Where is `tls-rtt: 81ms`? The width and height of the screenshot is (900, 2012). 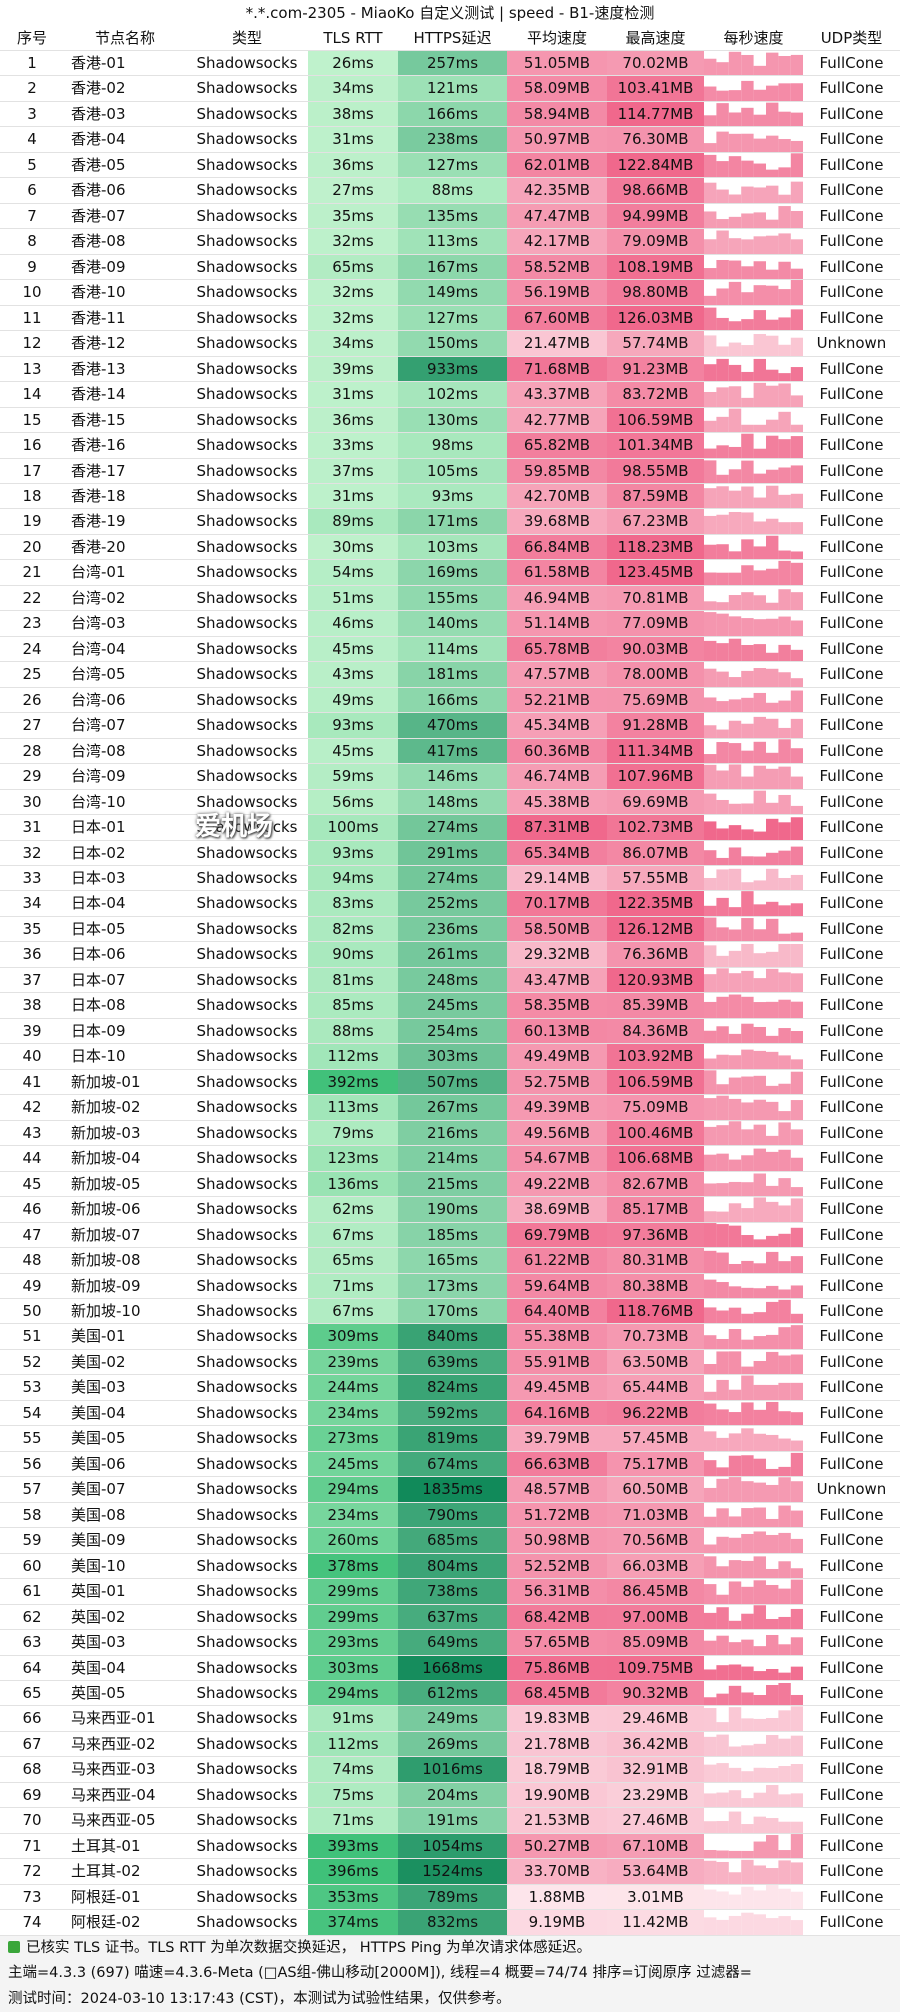
tls-rtt: 81ms is located at coordinates (353, 980).